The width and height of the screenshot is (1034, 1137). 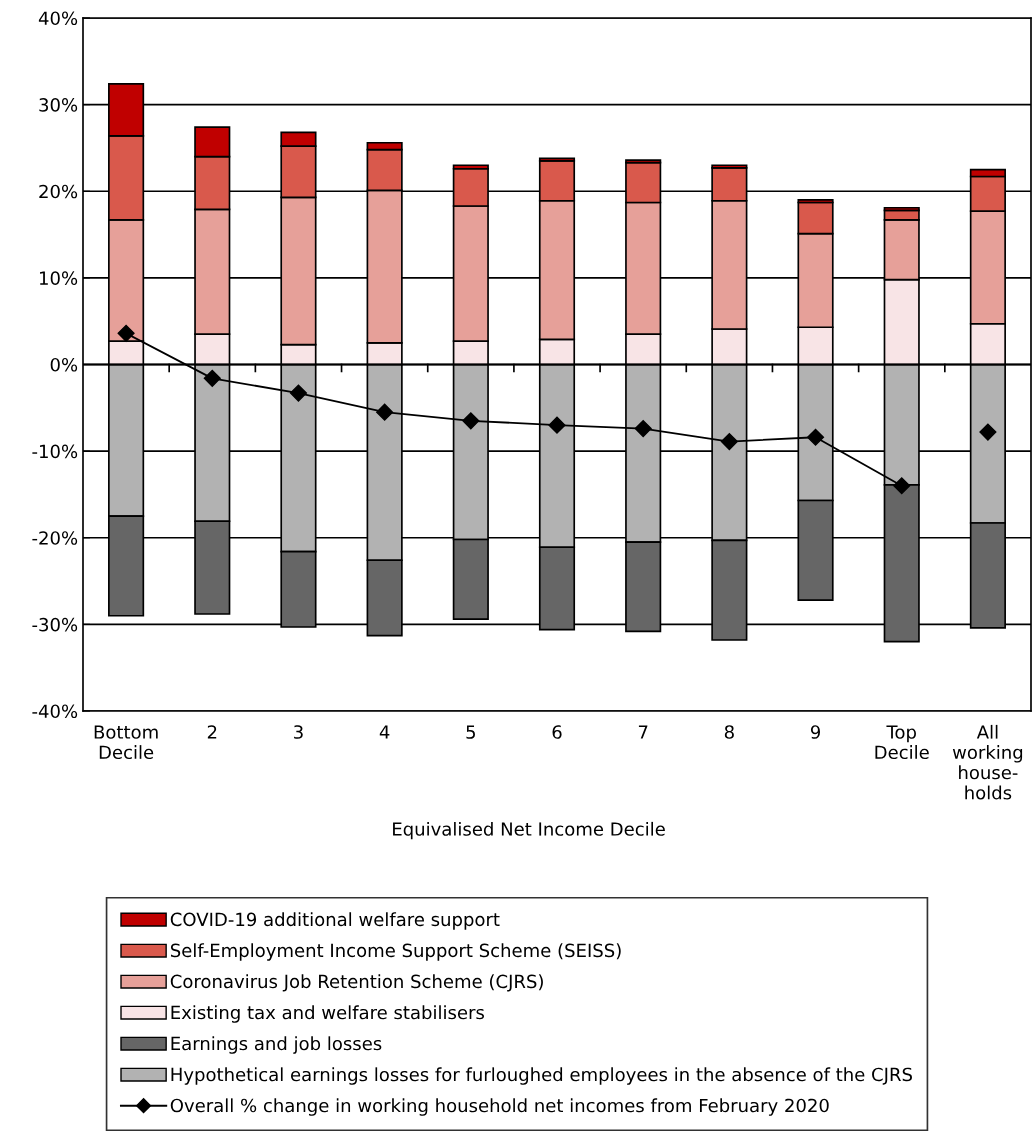 What do you see at coordinates (643, 732) in the screenshot?
I see `x-tick-label: 7` at bounding box center [643, 732].